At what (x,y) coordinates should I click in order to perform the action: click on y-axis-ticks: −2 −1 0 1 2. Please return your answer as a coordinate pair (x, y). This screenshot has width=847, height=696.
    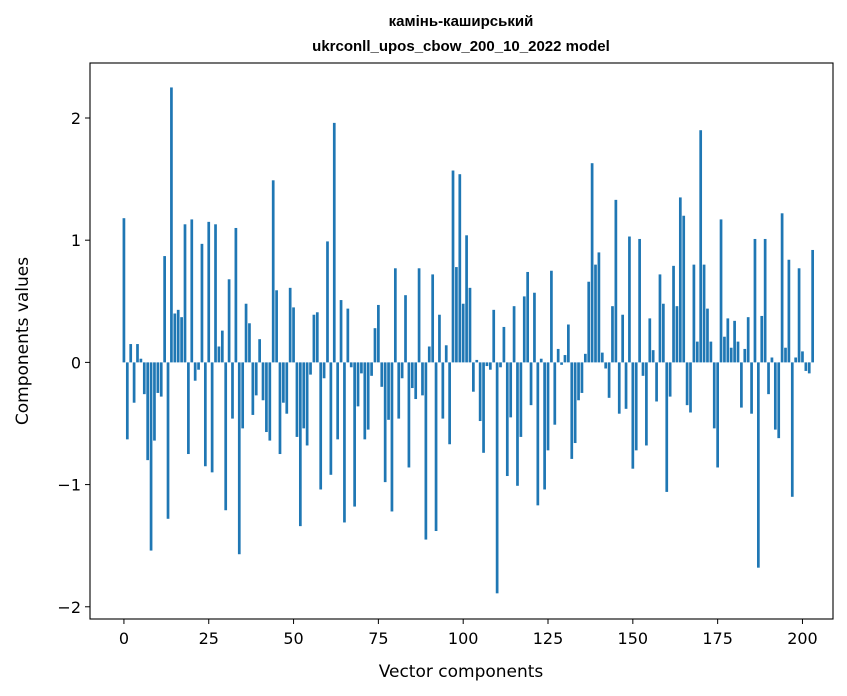
    Looking at the image, I should click on (73, 363).